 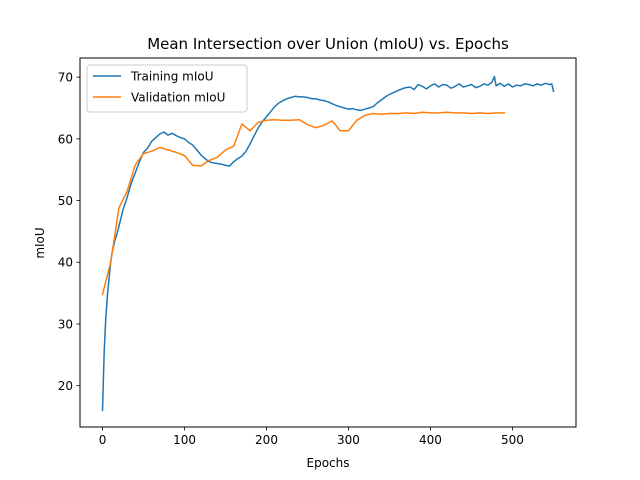 I want to click on x-axis-ticks: 0 100 200 300 400 500, so click(x=311, y=437).